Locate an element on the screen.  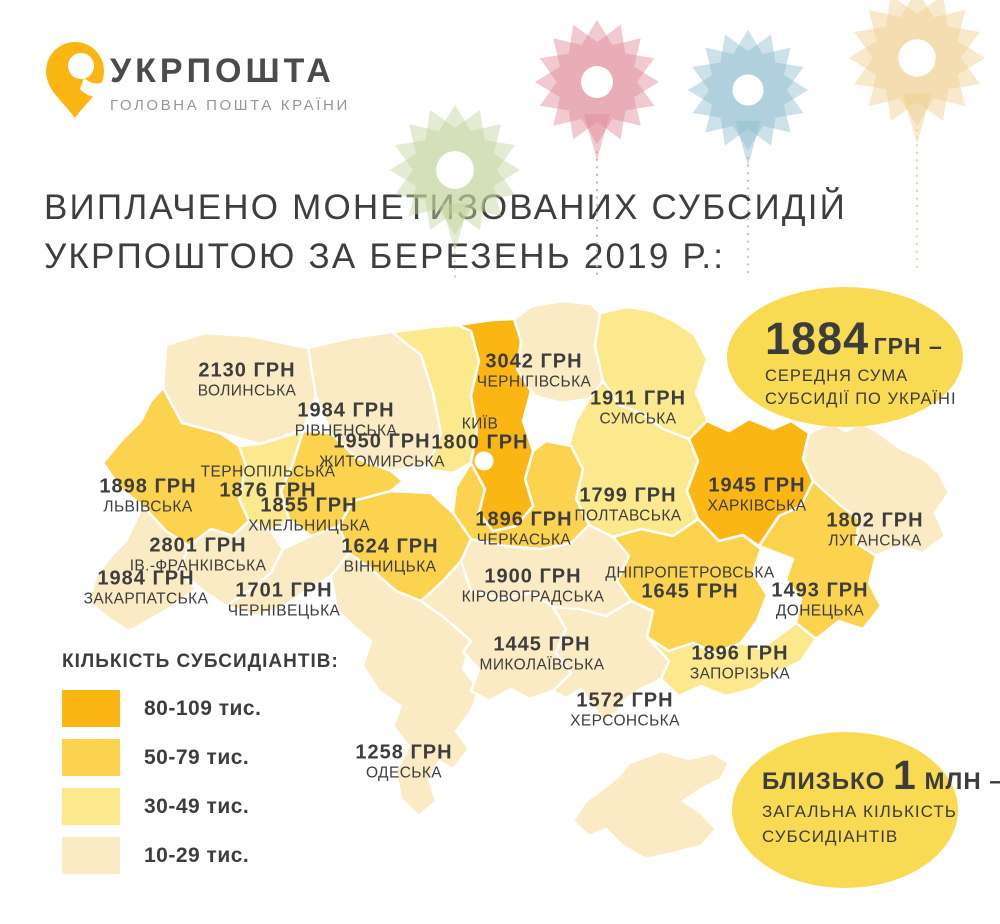
region-amount: 1799 ГРН is located at coordinates (628, 495).